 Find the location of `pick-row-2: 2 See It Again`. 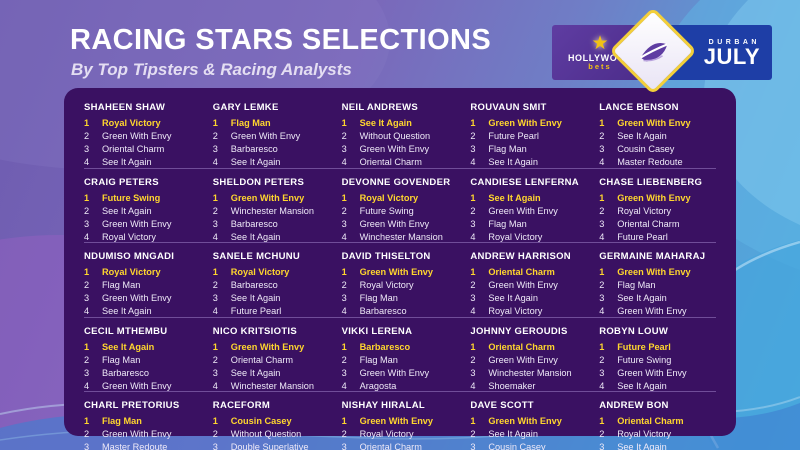

pick-row-2: 2 See It Again is located at coordinates (657, 136).